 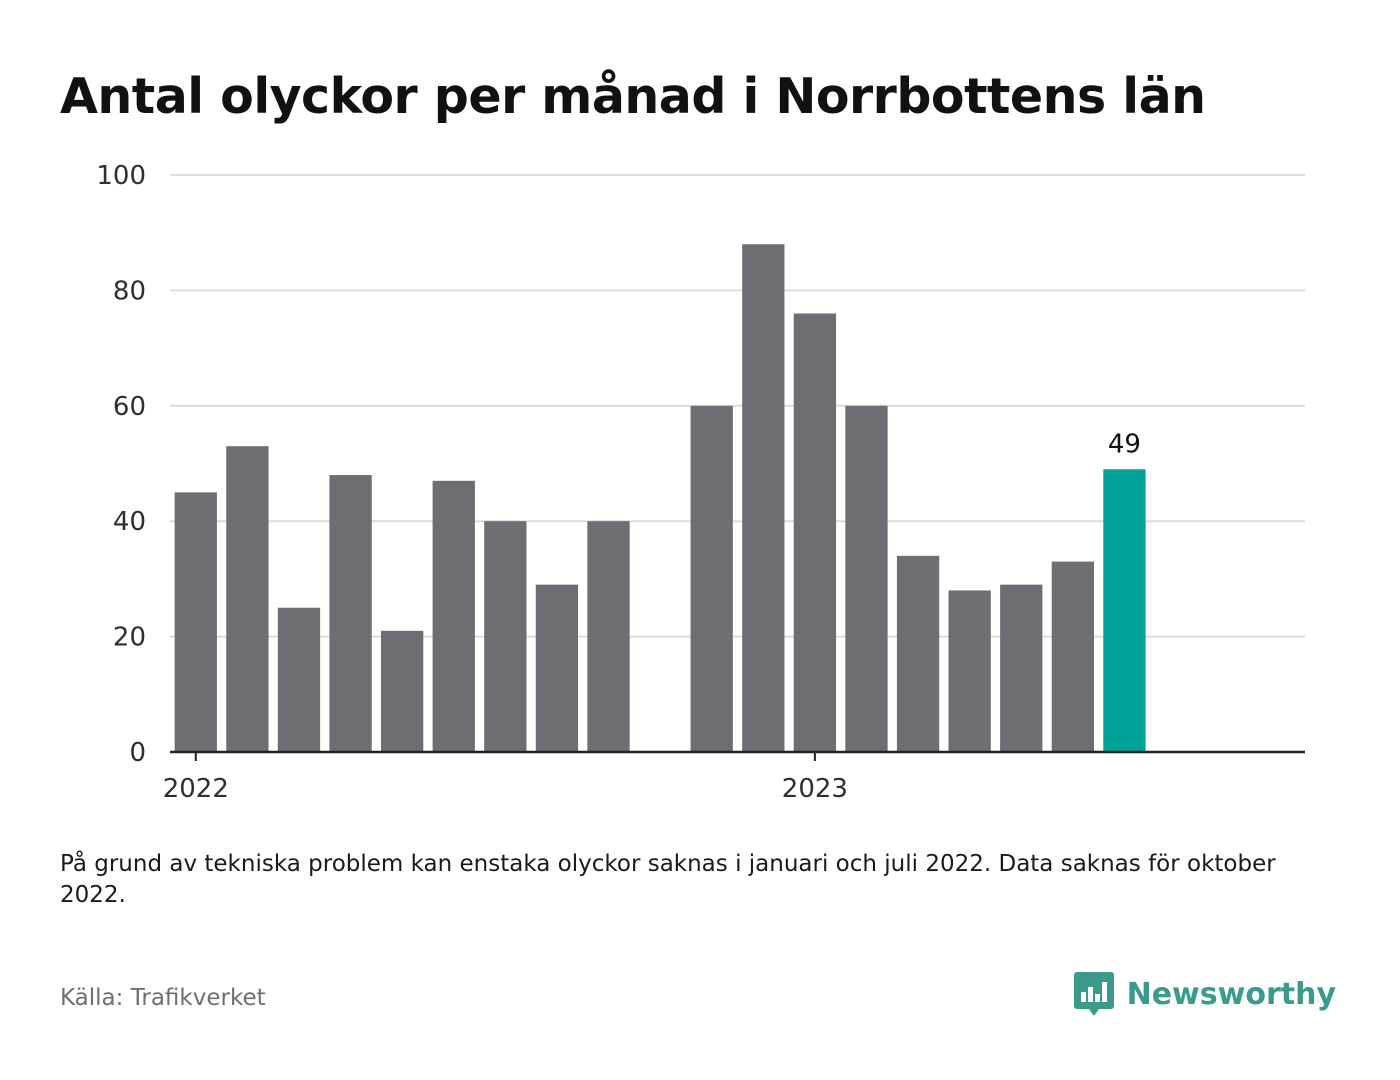 I want to click on bar-value-label: 49, so click(x=1124, y=444).